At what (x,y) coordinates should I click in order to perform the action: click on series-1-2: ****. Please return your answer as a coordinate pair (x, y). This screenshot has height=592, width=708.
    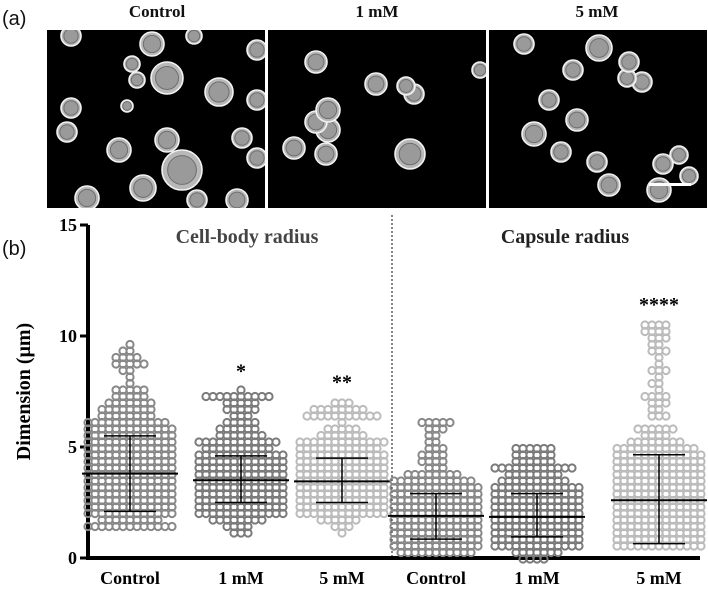
    Looking at the image, I should click on (659, 422).